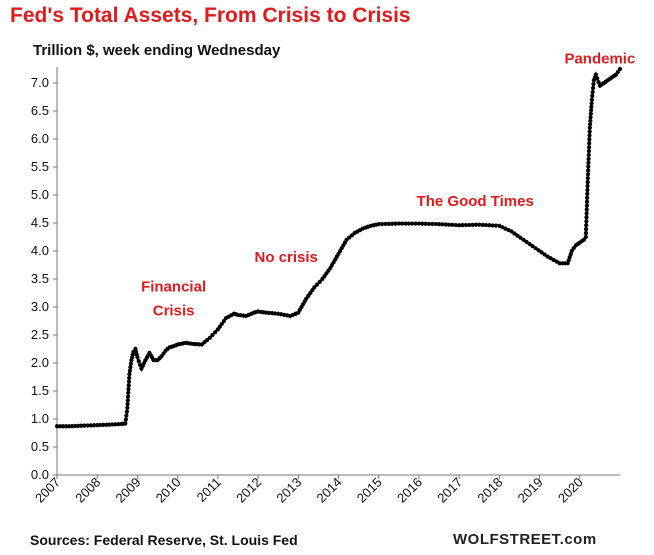  What do you see at coordinates (40, 110) in the screenshot?
I see `y-tick-label: 6.5` at bounding box center [40, 110].